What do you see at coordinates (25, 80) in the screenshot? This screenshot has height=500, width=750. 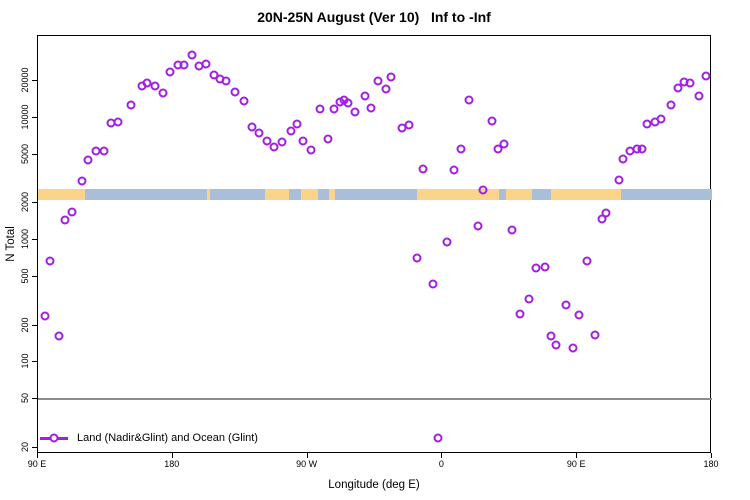 I see `y-tick-label: 20000` at bounding box center [25, 80].